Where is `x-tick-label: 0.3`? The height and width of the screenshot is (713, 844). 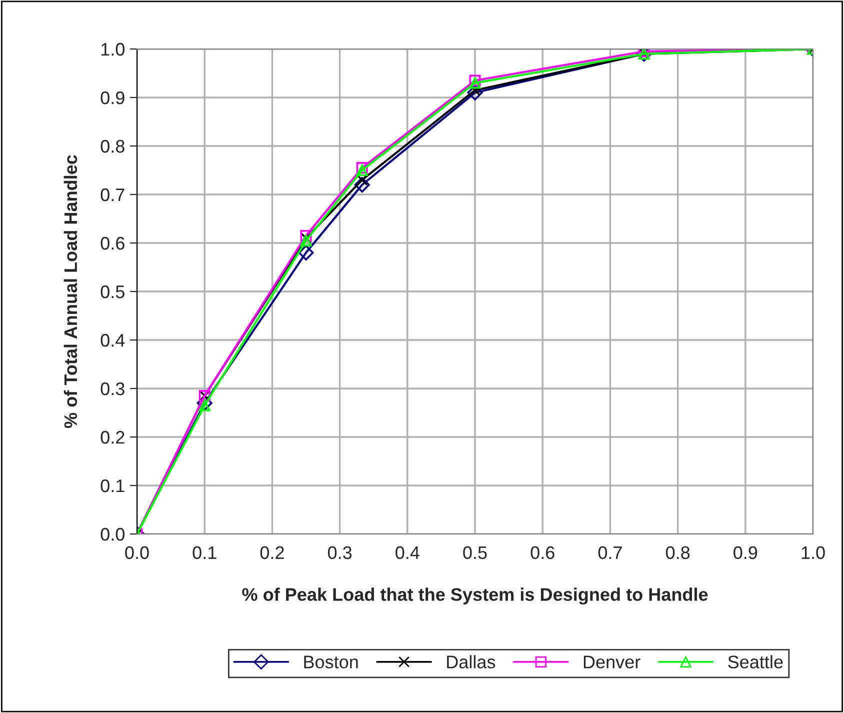
x-tick-label: 0.3 is located at coordinates (340, 553).